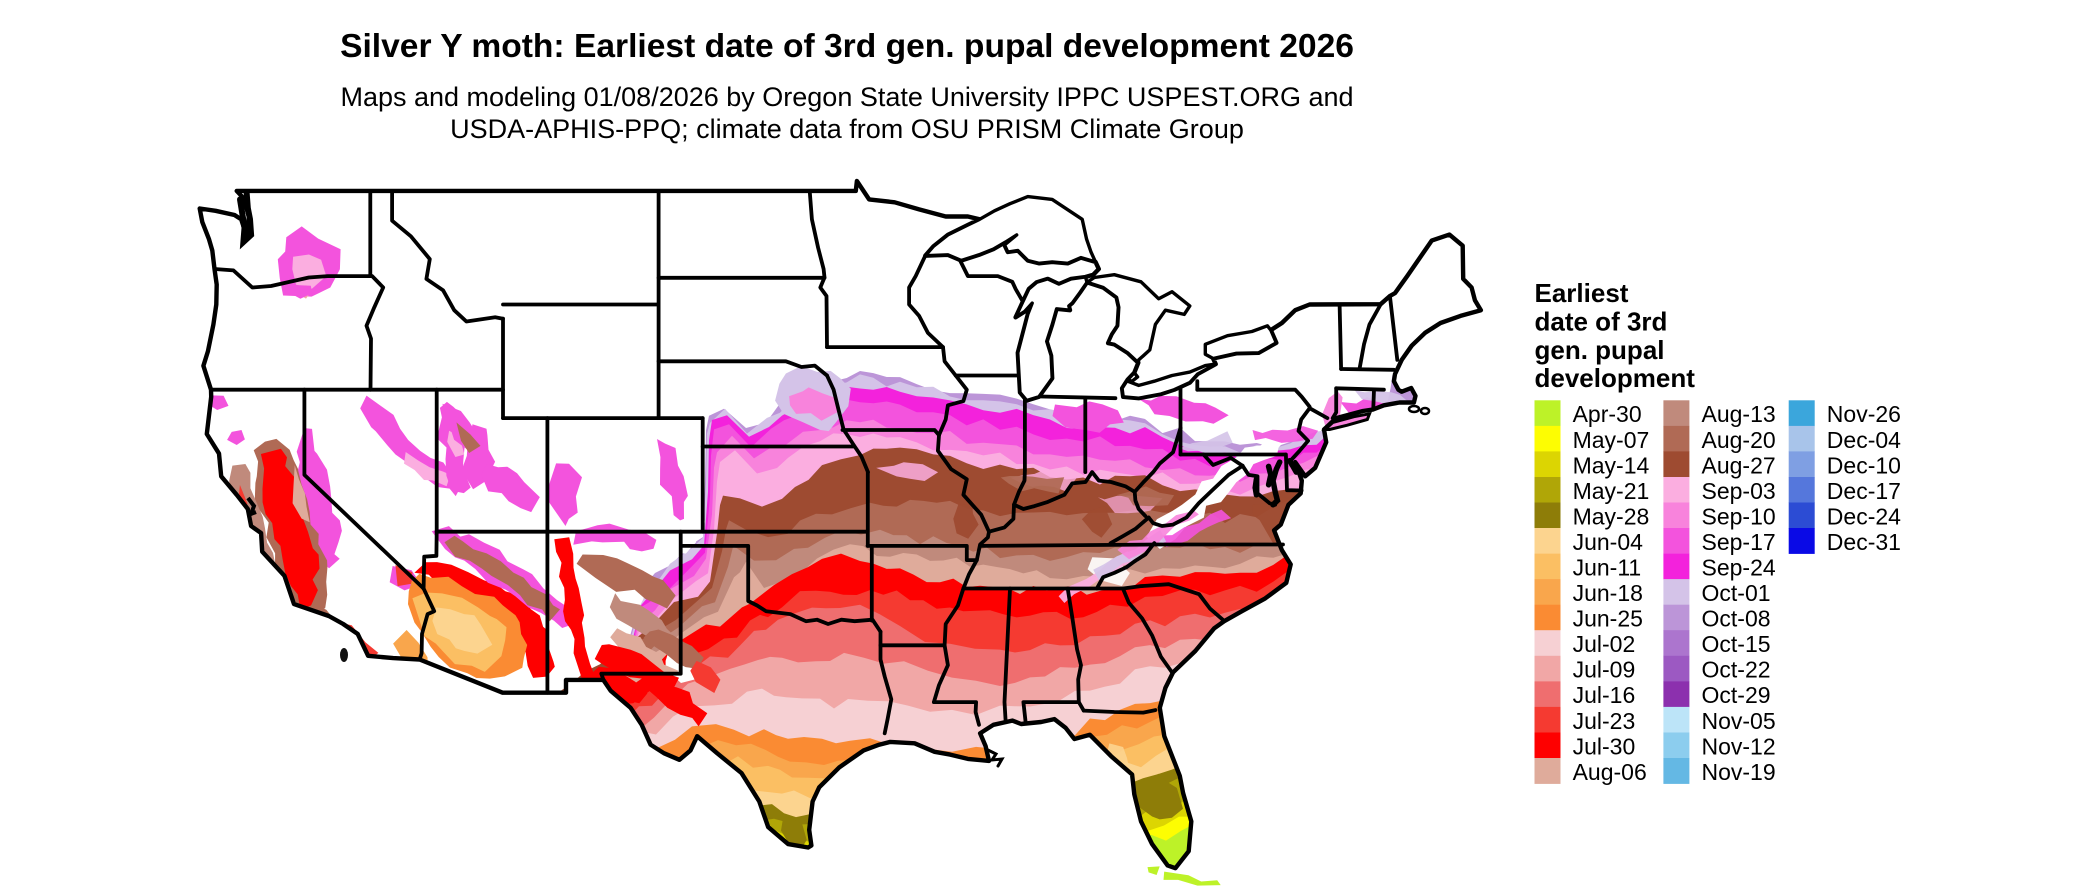 This screenshot has width=2100, height=892. What do you see at coordinates (1604, 670) in the screenshot?
I see `svg-text: Jul-09` at bounding box center [1604, 670].